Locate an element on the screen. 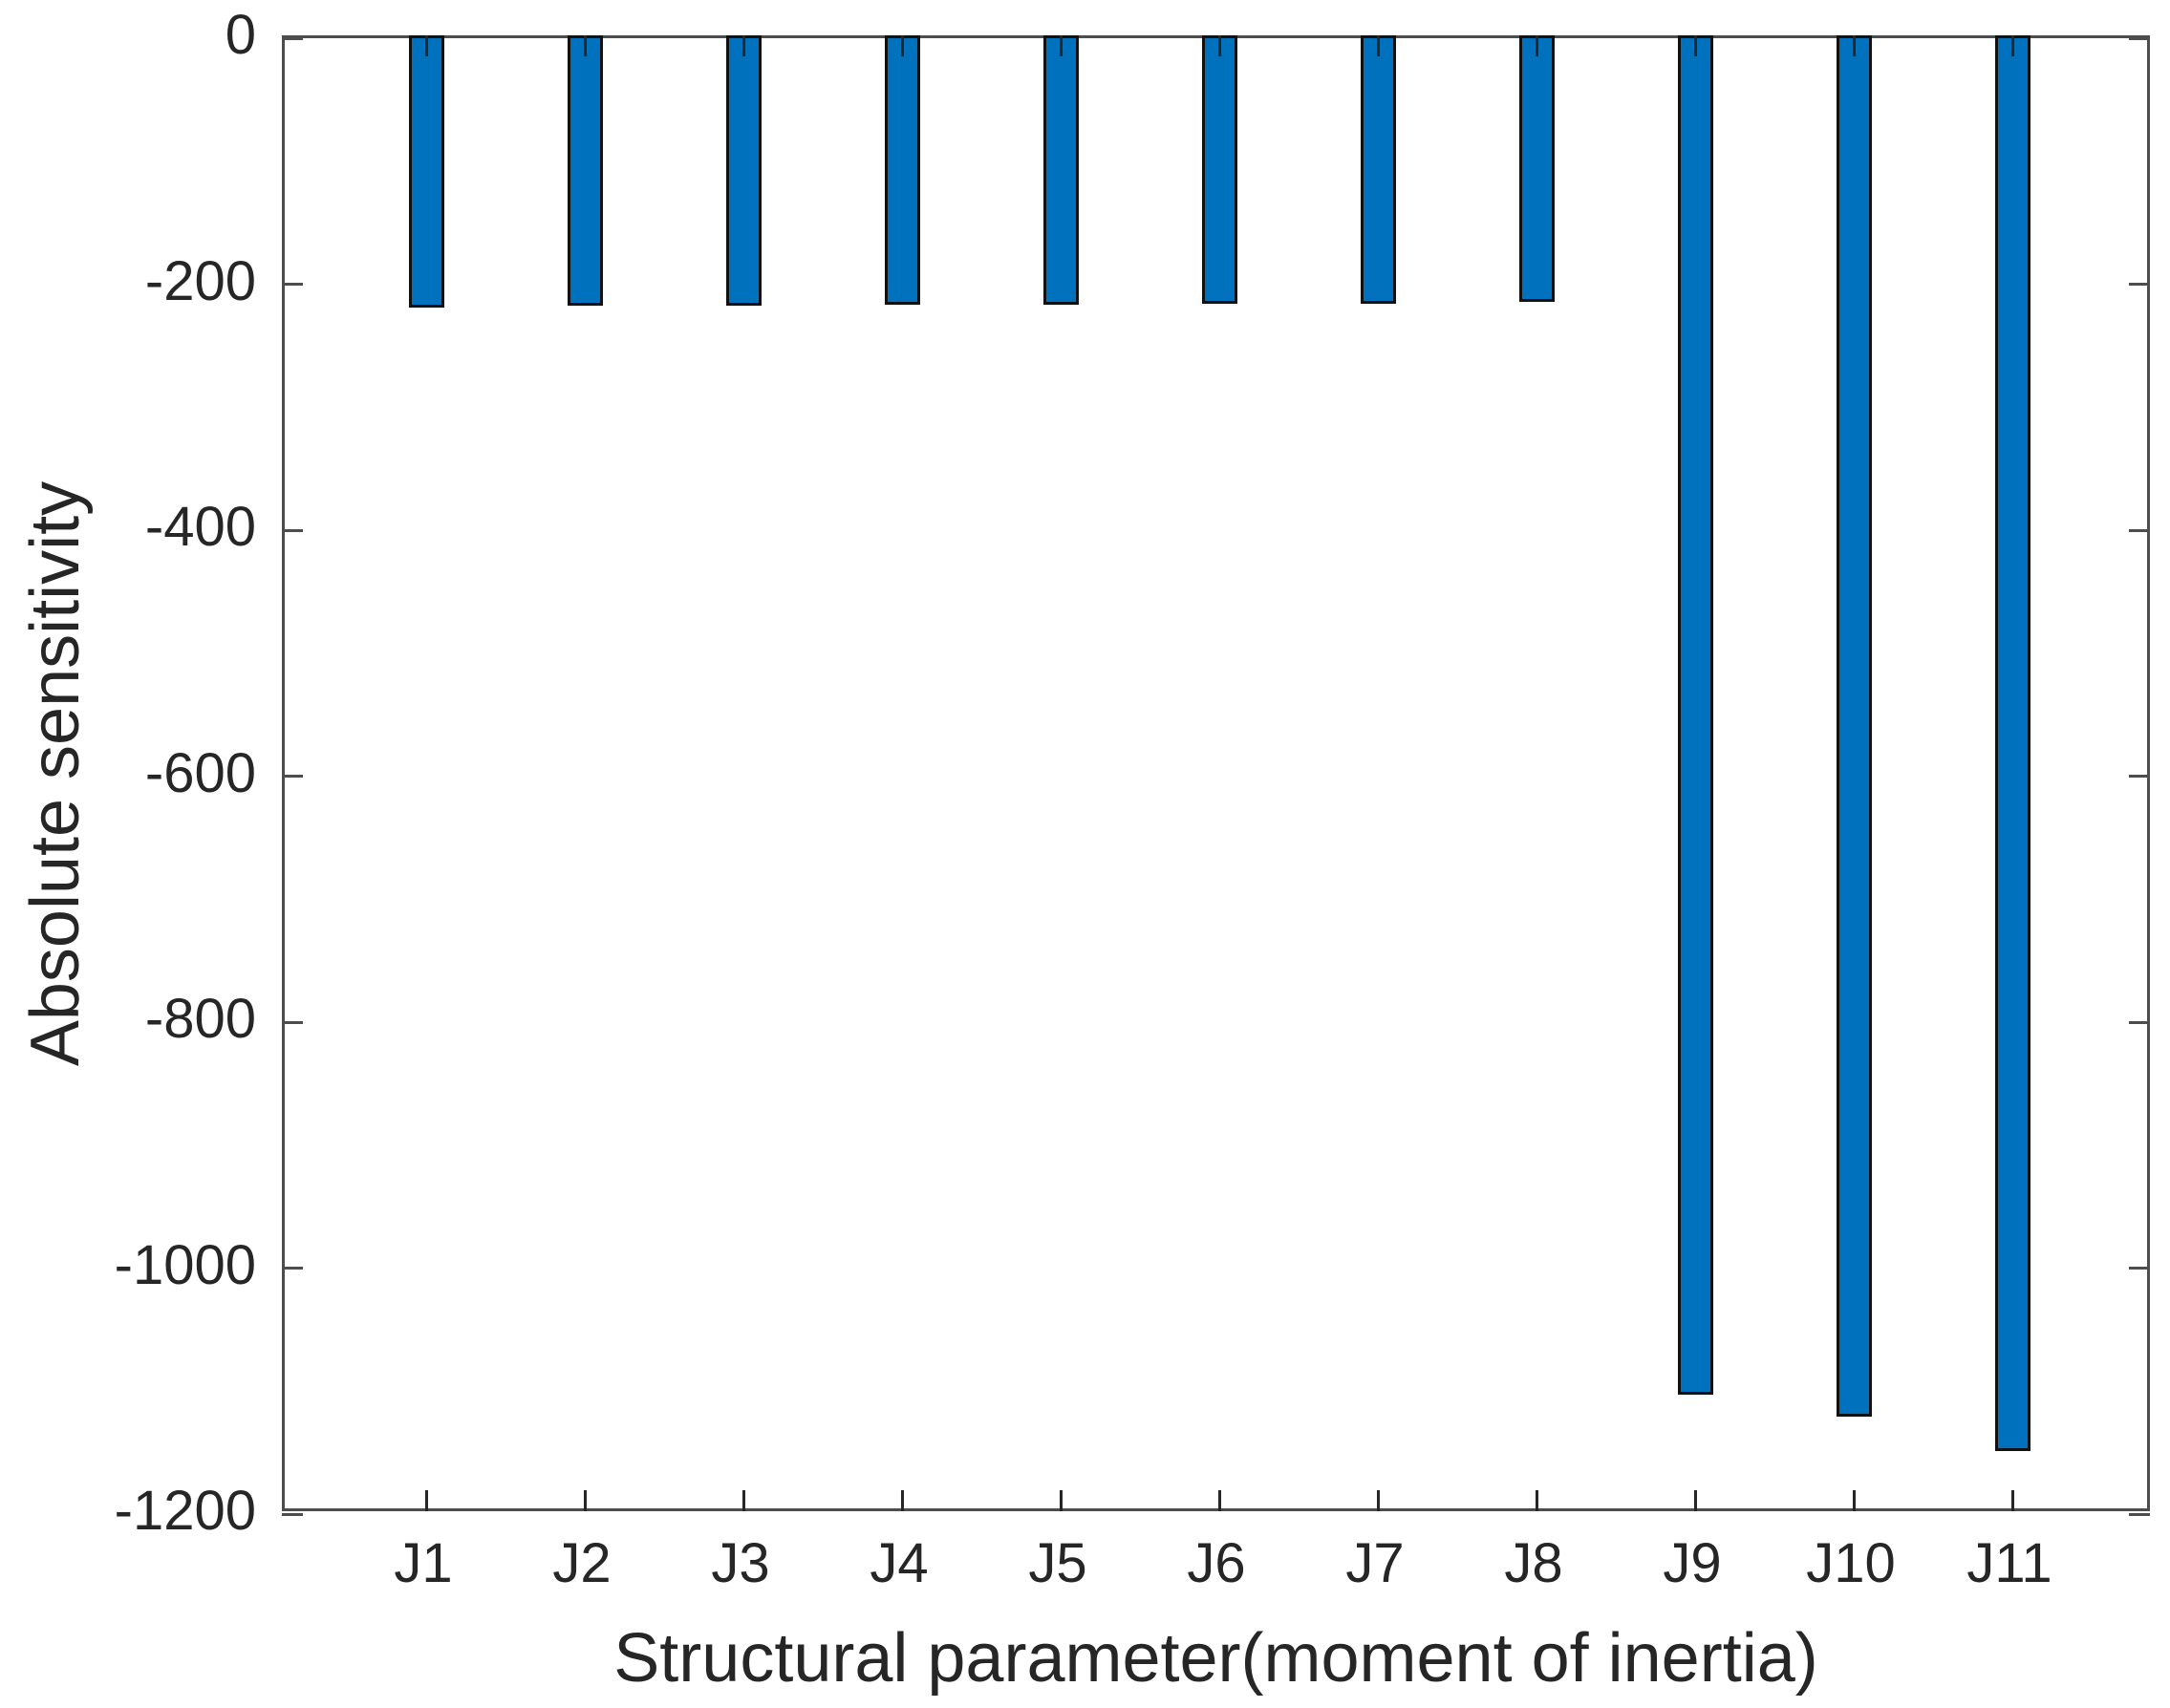 The height and width of the screenshot is (1708, 2170). bar-J9 is located at coordinates (1695, 715).